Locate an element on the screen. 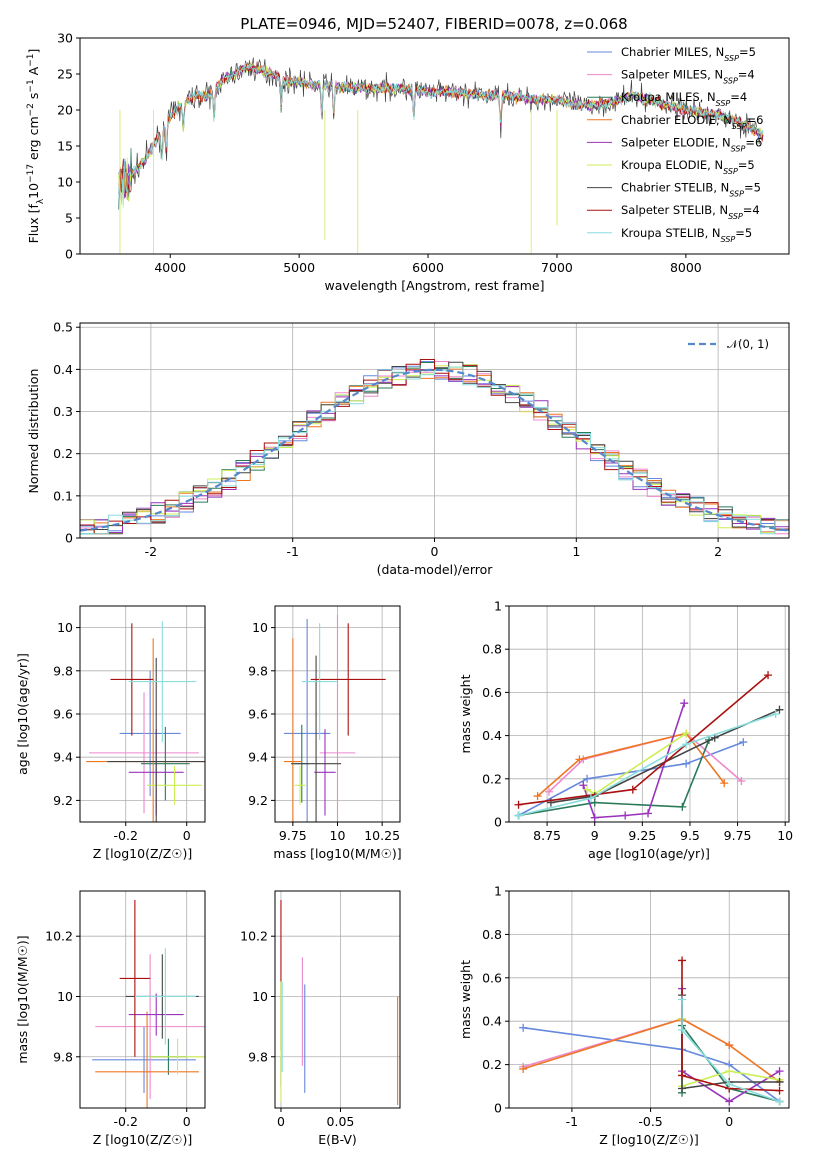  age_vs_Z-xlabel: Z [log10(Z/Z☉)] is located at coordinates (143, 853).